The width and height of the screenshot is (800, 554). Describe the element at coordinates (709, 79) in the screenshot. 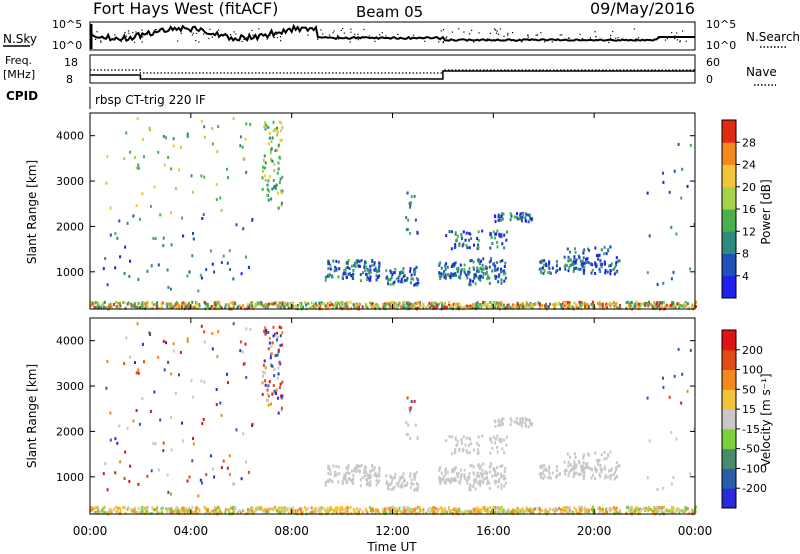

I see `nave-tick-bottom: 0` at that location.